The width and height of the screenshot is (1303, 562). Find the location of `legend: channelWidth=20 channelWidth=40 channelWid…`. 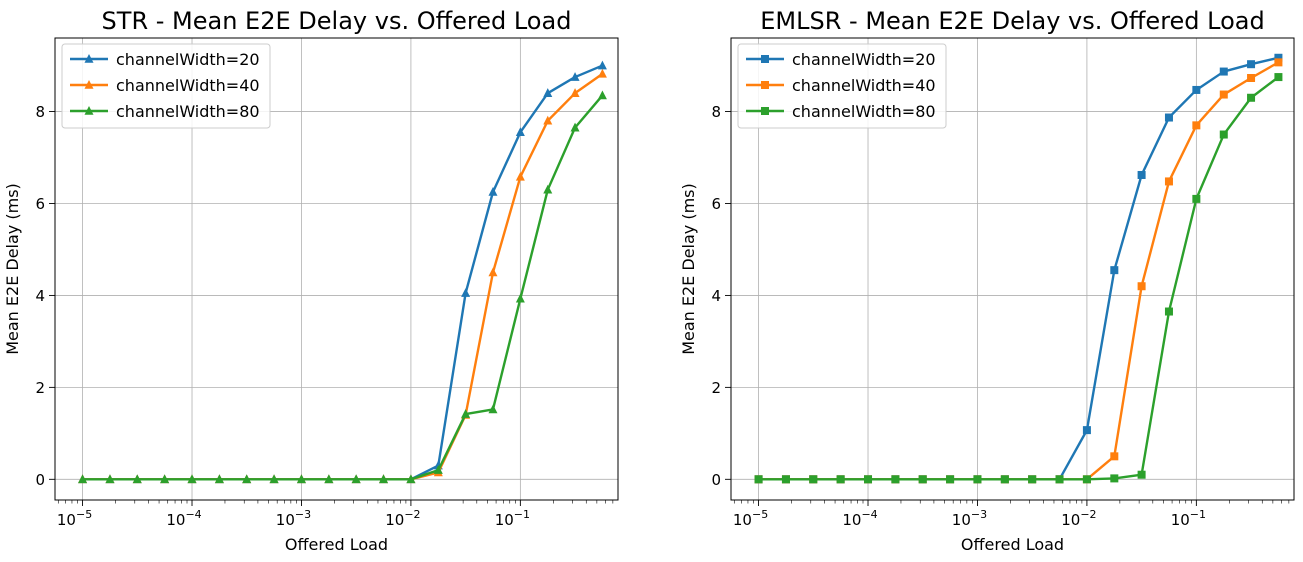

legend: channelWidth=20 channelWidth=40 channelWid… is located at coordinates (842, 86).